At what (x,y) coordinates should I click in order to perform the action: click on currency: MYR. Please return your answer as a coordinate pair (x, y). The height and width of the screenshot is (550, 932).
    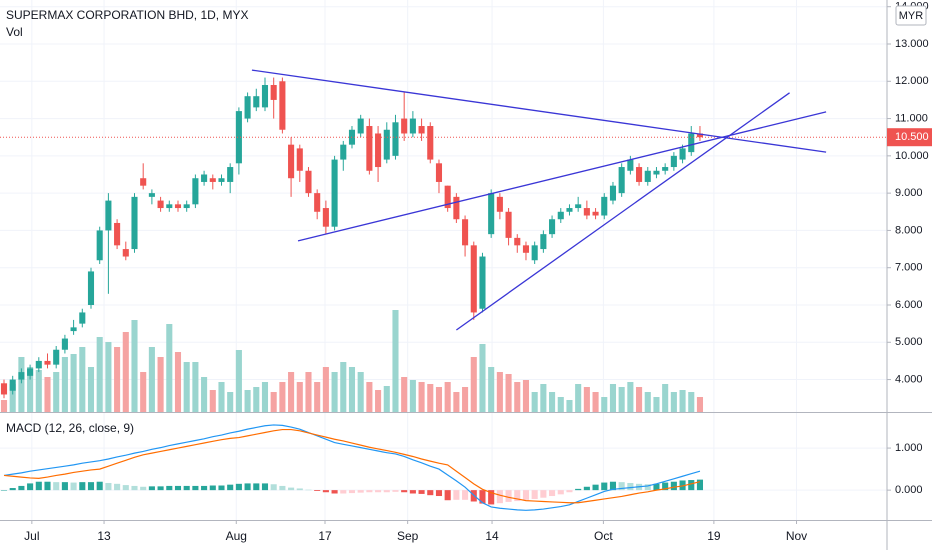
    Looking at the image, I should click on (911, 16).